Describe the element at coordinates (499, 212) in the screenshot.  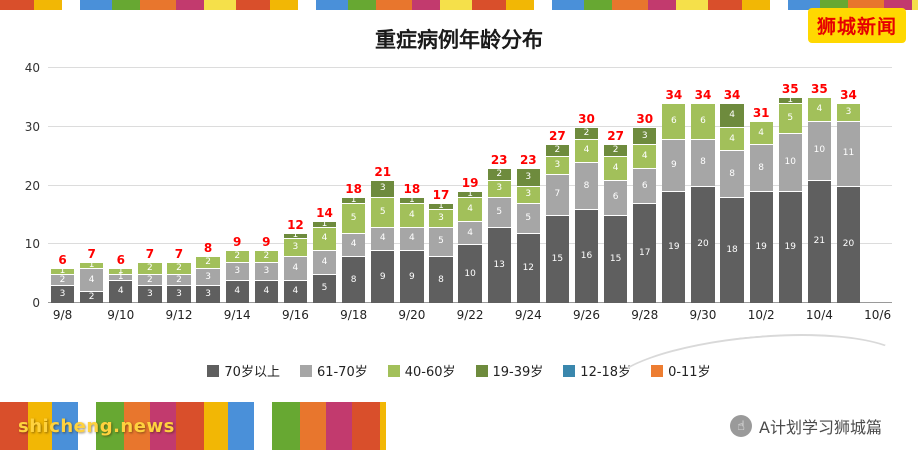
I see `segment-61-70岁: 5` at that location.